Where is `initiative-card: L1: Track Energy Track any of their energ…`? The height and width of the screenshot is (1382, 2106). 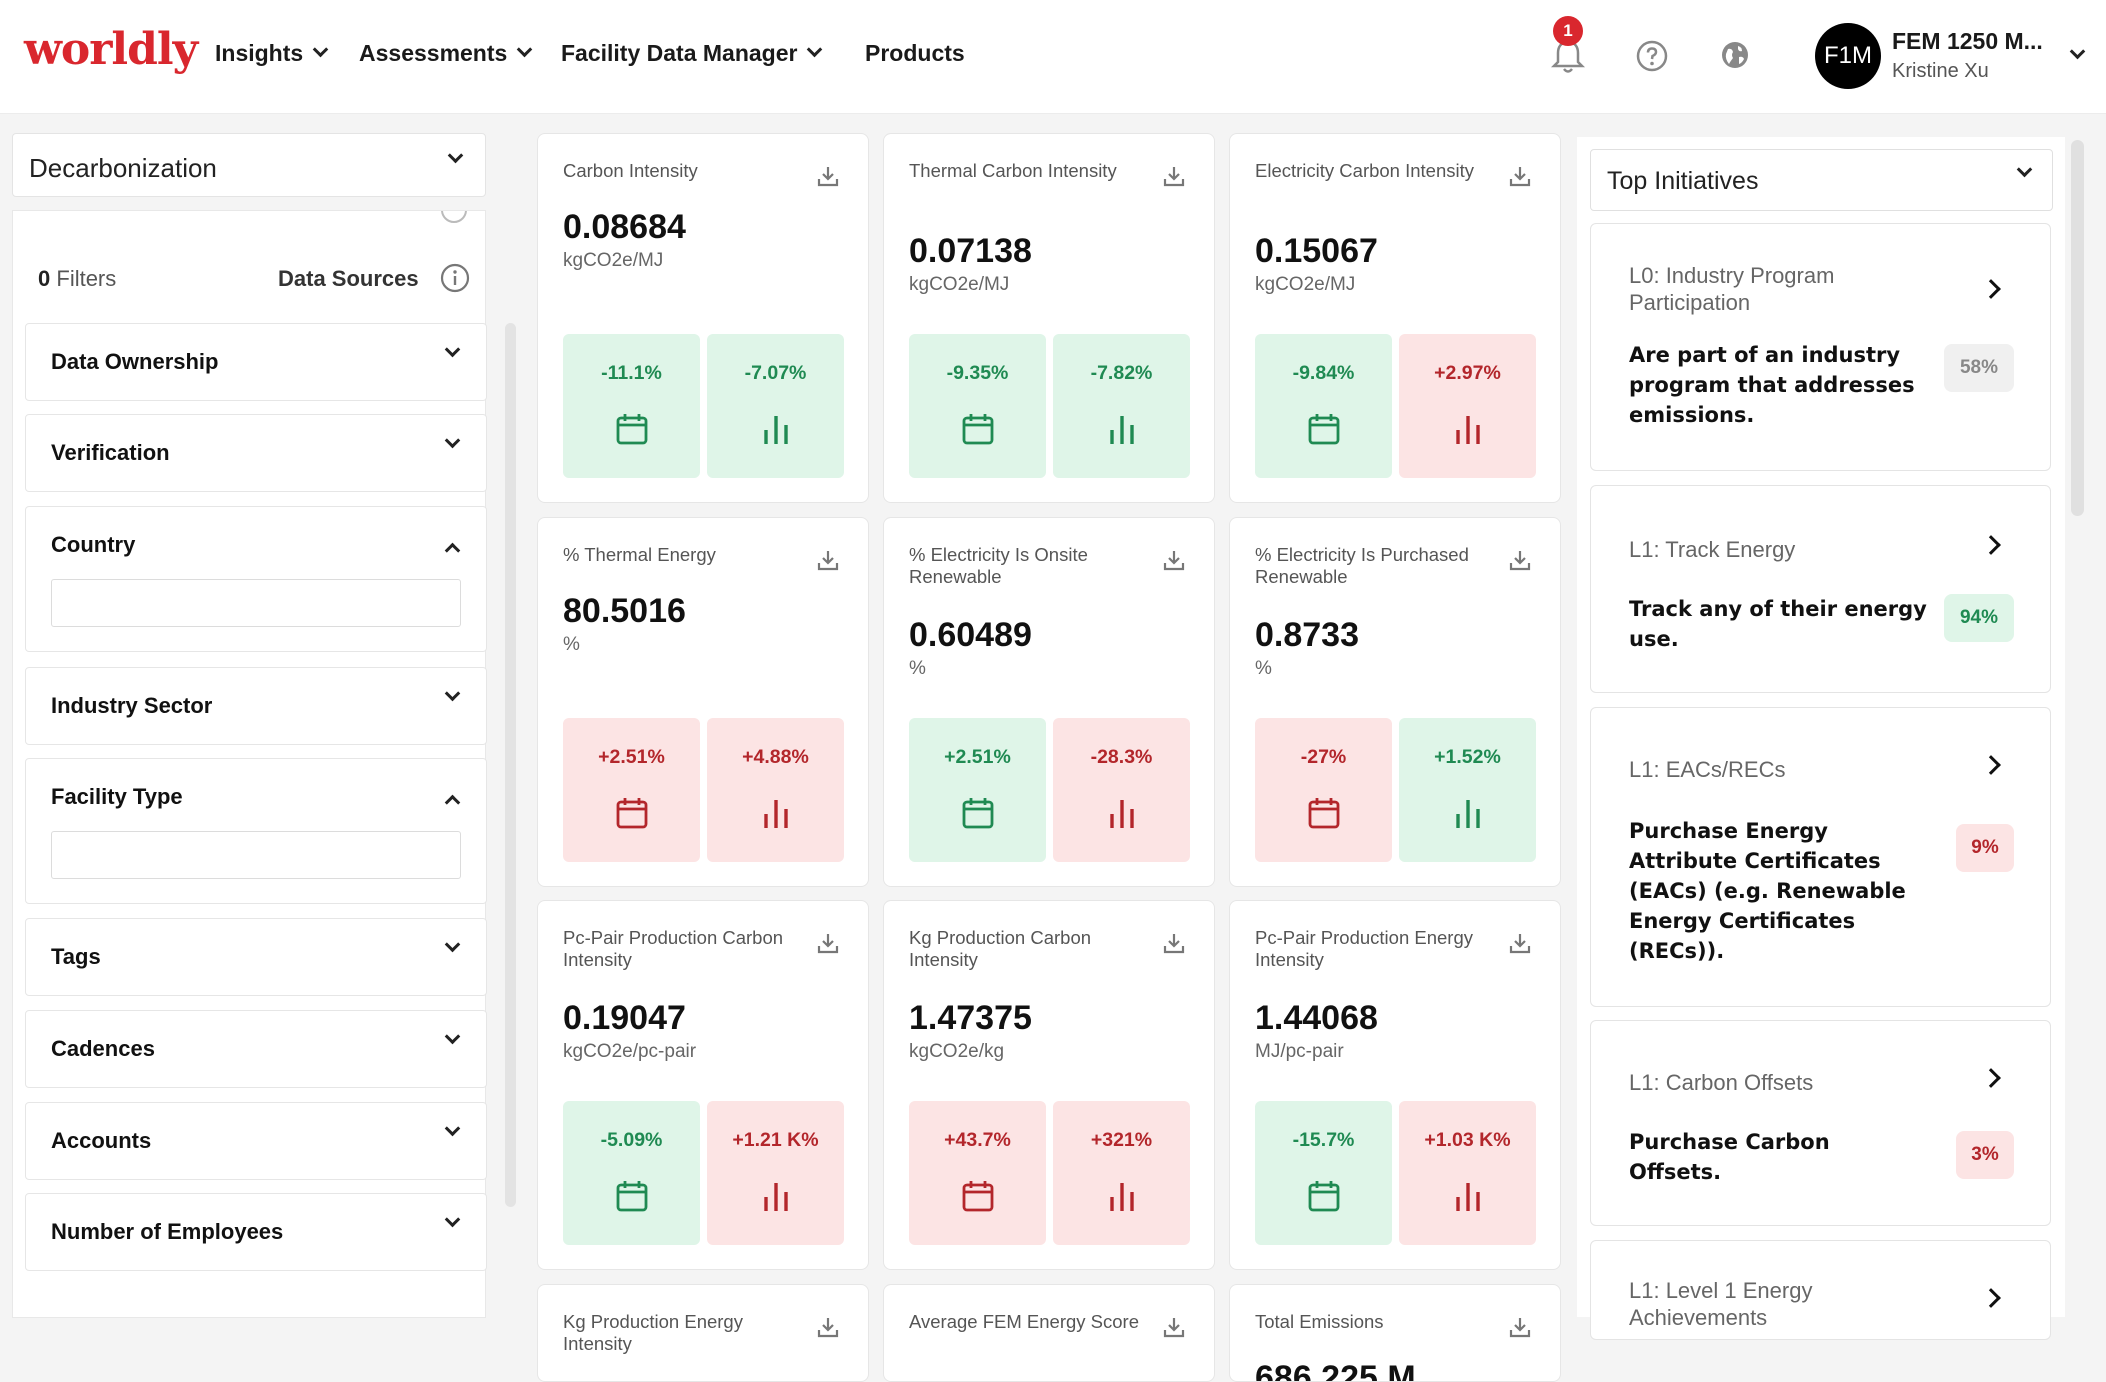 initiative-card: L1: Track Energy Track any of their energ… is located at coordinates (1820, 589).